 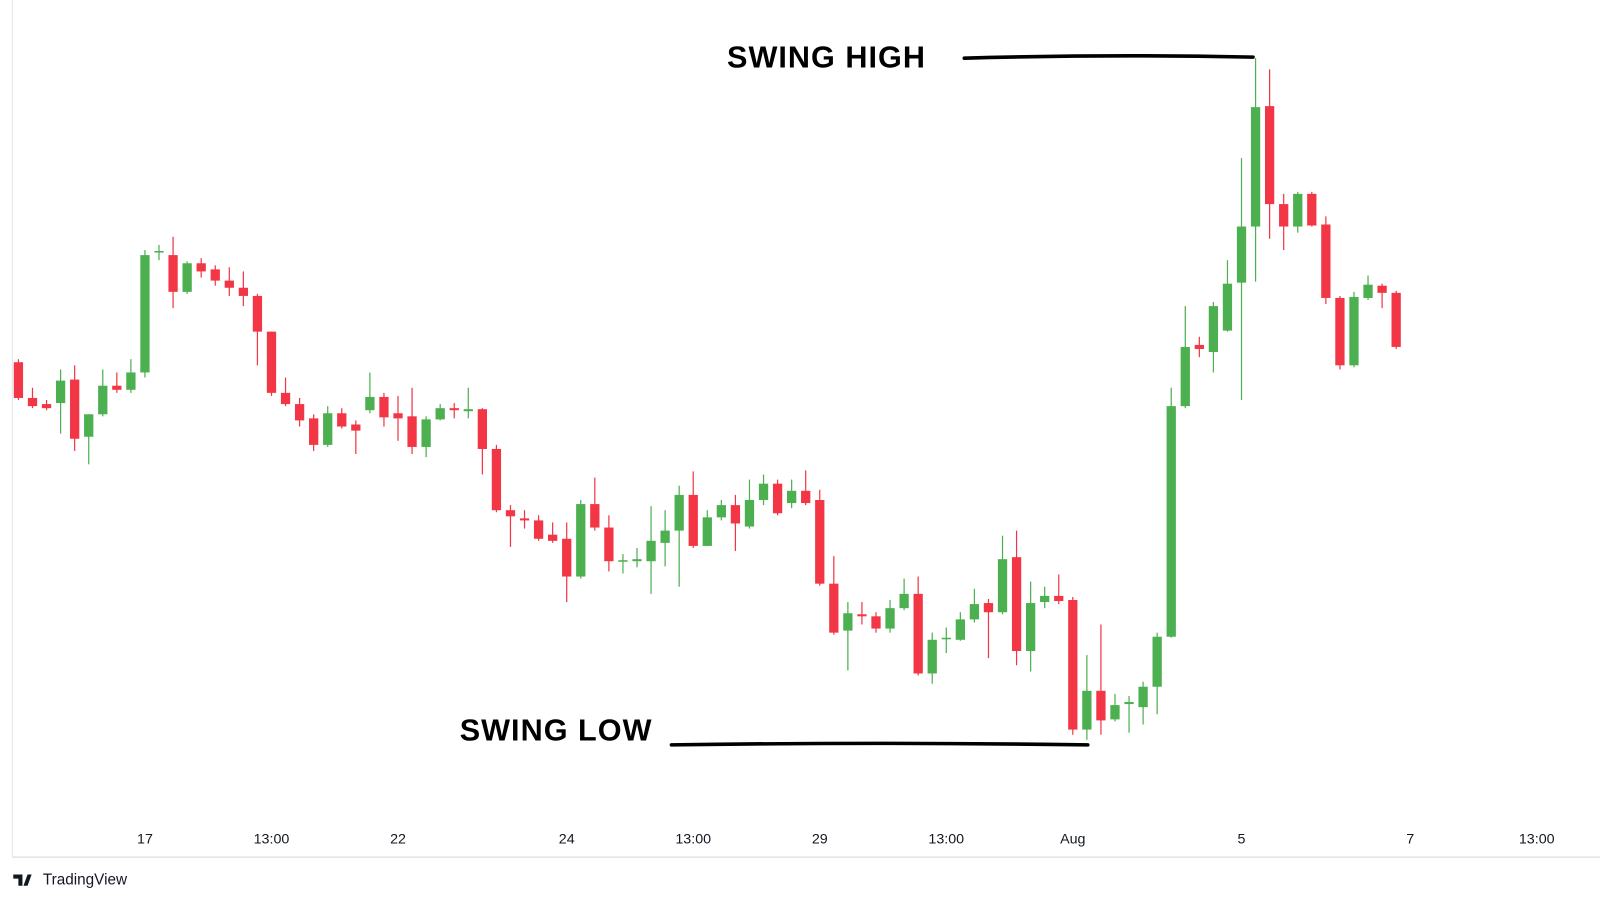 I want to click on x-tick-label: 24, so click(x=567, y=840).